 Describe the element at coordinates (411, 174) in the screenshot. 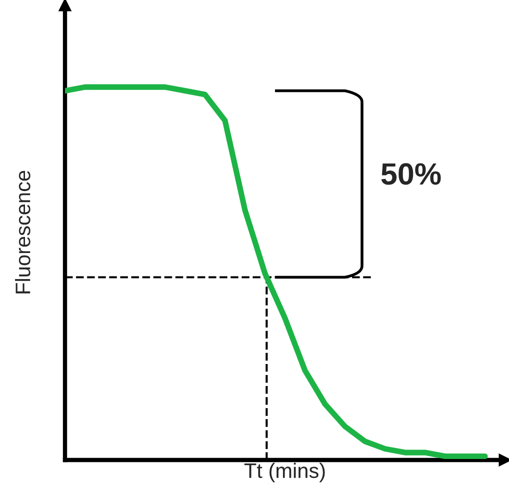

I see `annotation: 50%` at that location.